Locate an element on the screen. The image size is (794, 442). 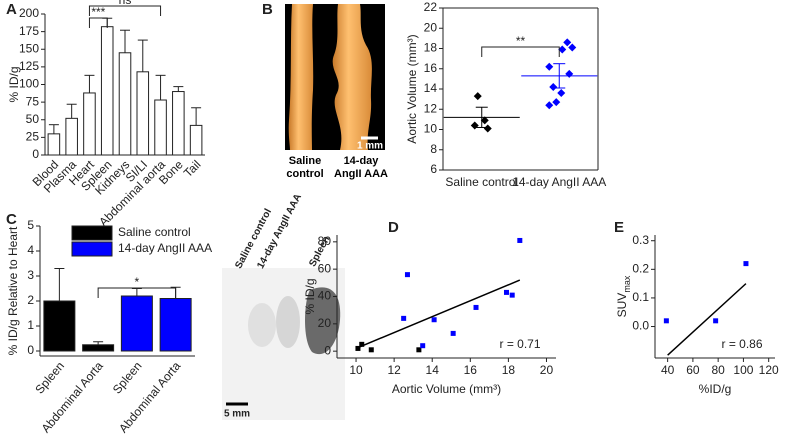
y-tick-label: 10 is located at coordinates (431, 129).